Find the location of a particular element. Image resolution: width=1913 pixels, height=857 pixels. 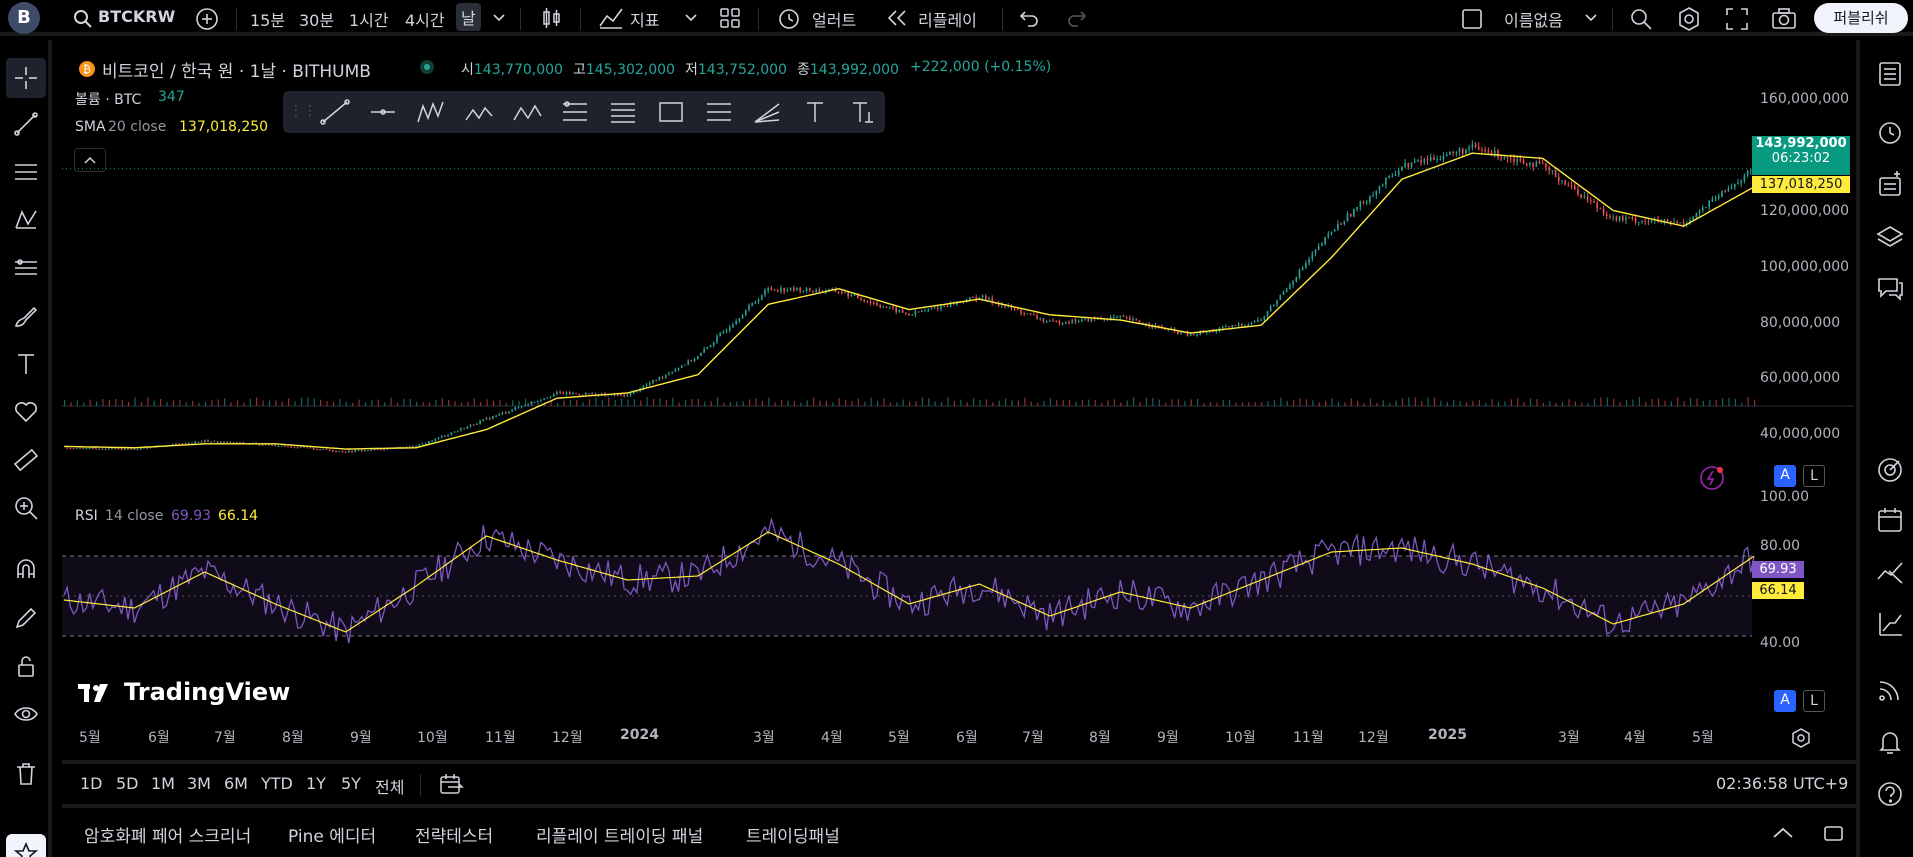

watchlist-icon is located at coordinates (1890, 74).